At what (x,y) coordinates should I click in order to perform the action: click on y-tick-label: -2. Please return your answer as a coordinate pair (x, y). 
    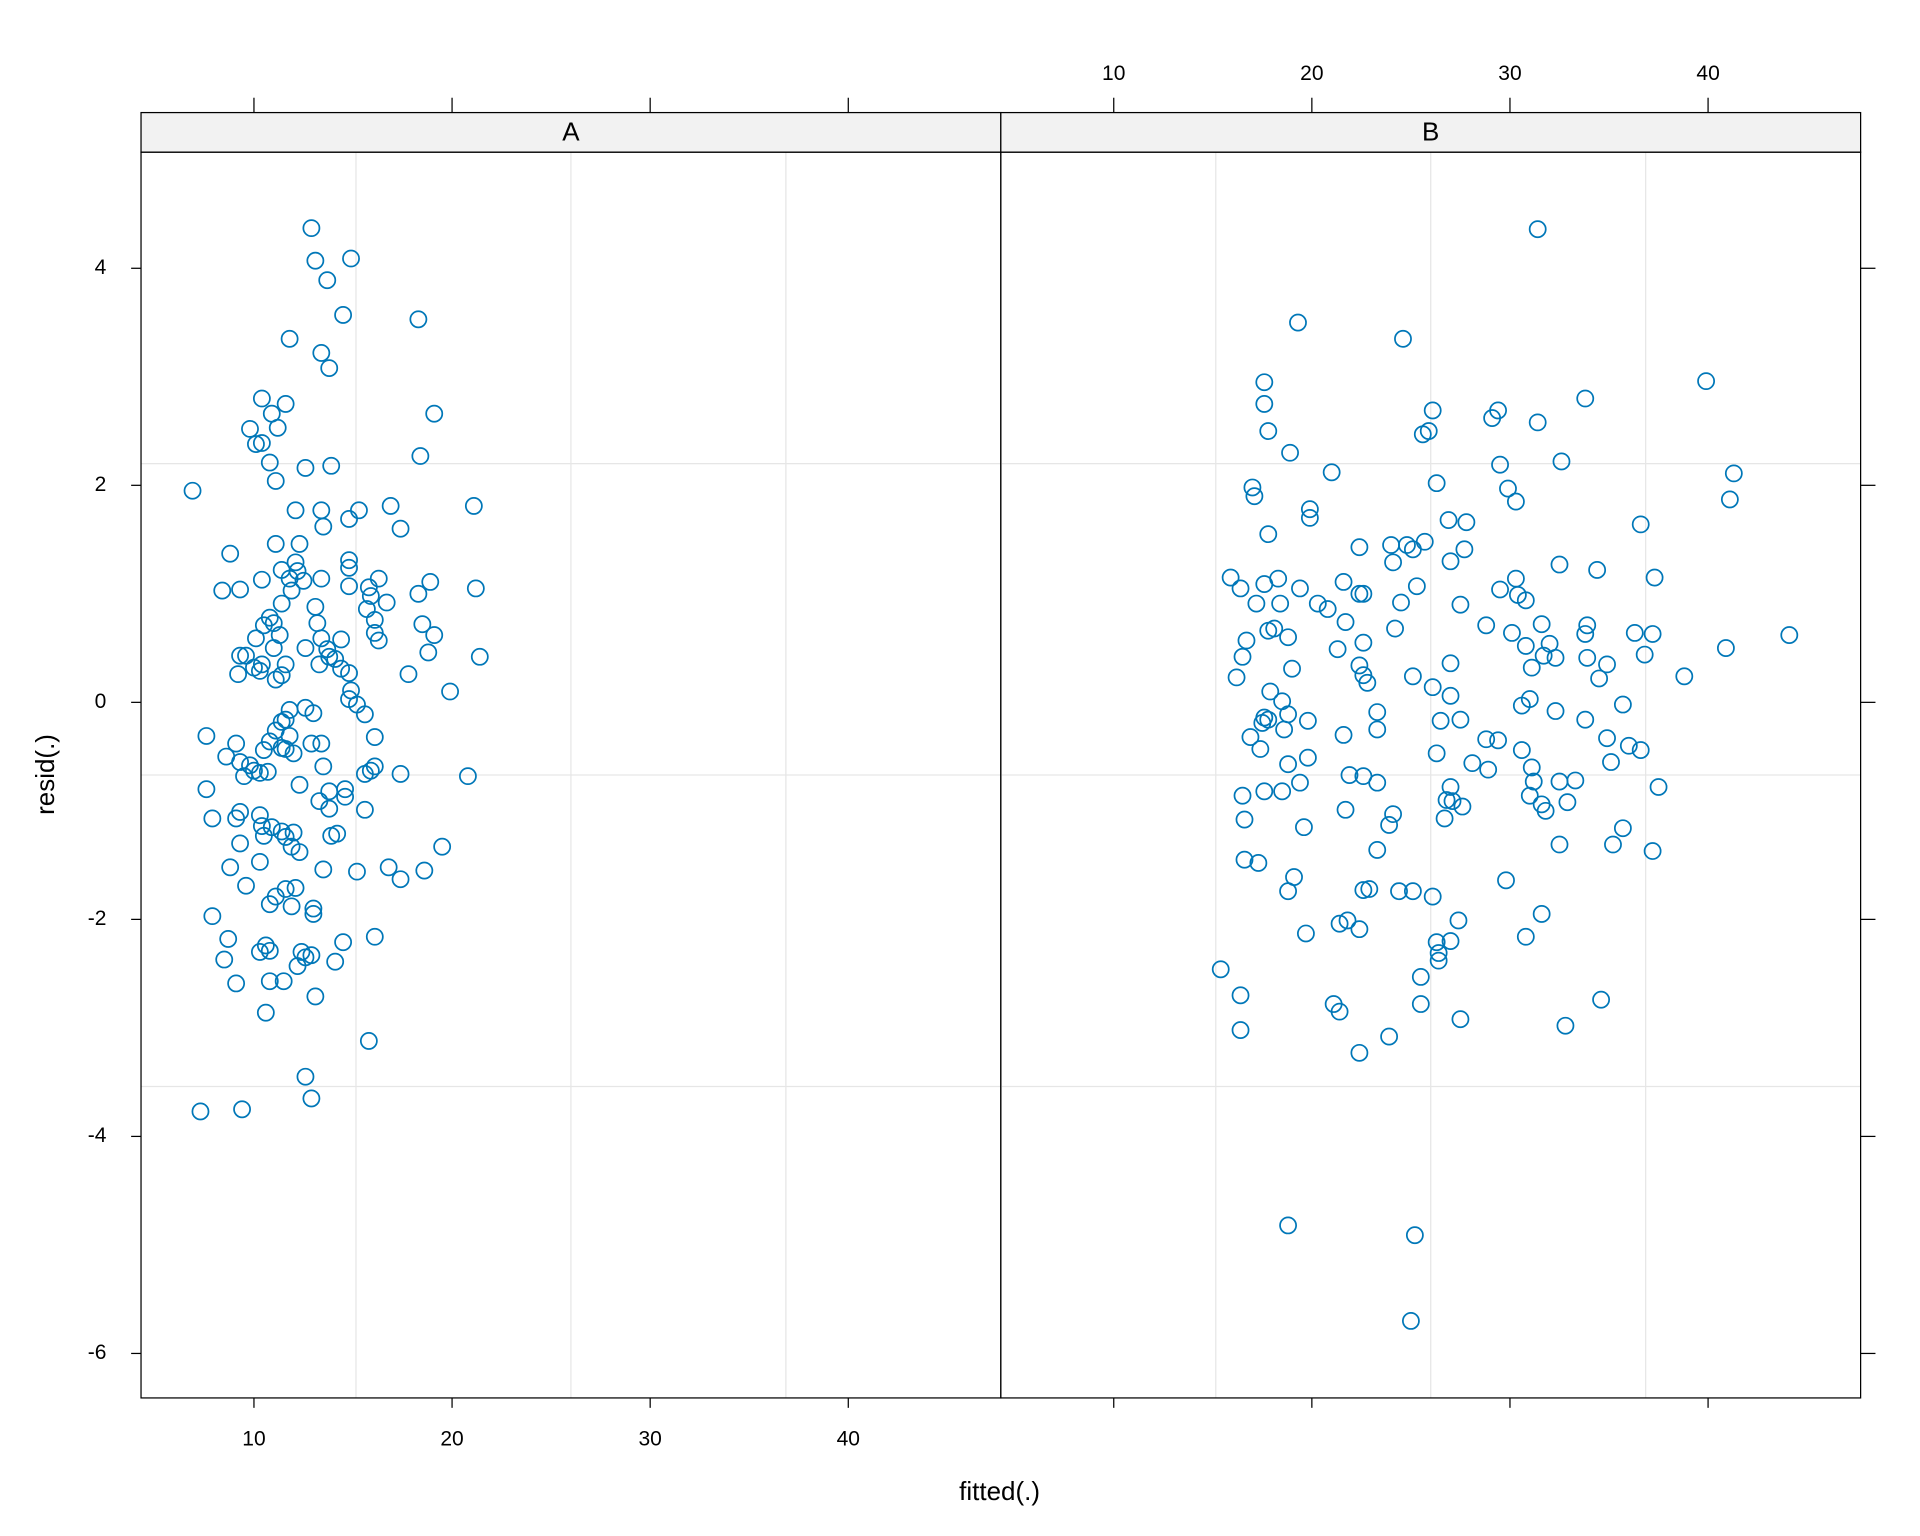
    Looking at the image, I should click on (97, 918).